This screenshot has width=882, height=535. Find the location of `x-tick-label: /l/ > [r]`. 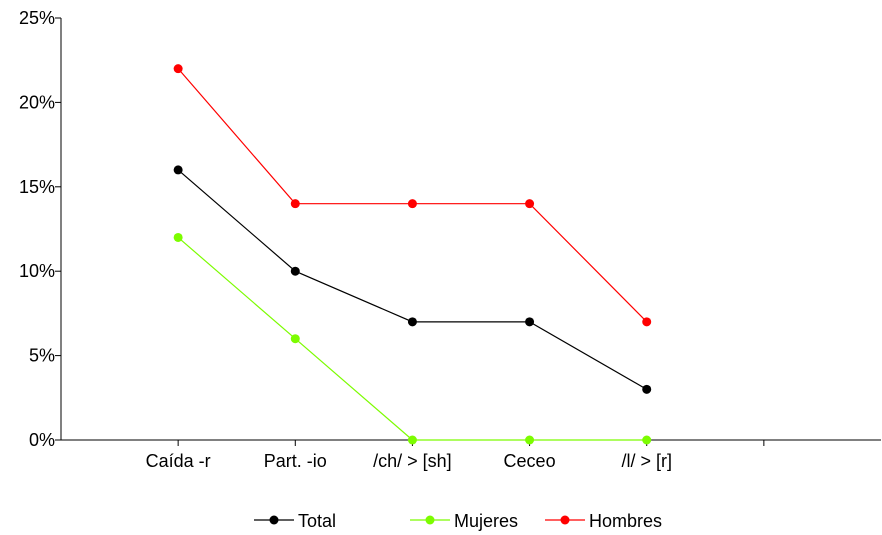

x-tick-label: /l/ > [r] is located at coordinates (646, 461).